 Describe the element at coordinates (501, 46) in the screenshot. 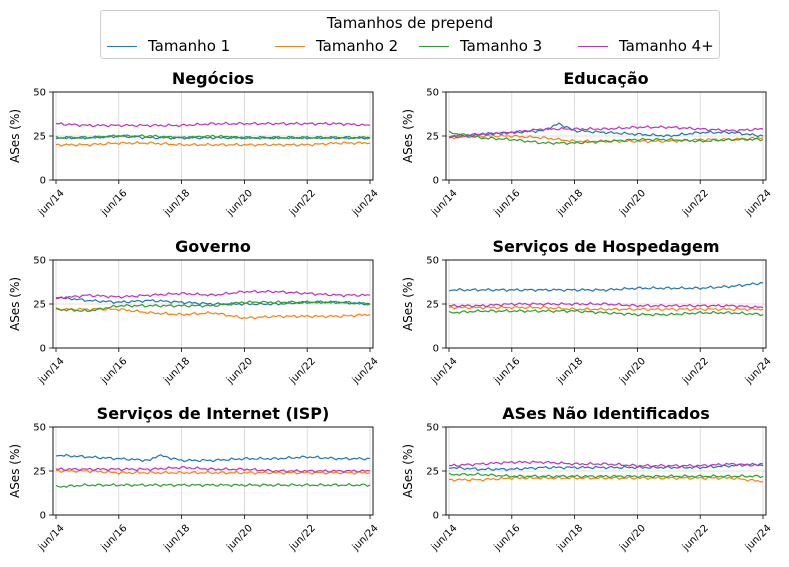

I see `legend-label: Tamanho 3` at that location.